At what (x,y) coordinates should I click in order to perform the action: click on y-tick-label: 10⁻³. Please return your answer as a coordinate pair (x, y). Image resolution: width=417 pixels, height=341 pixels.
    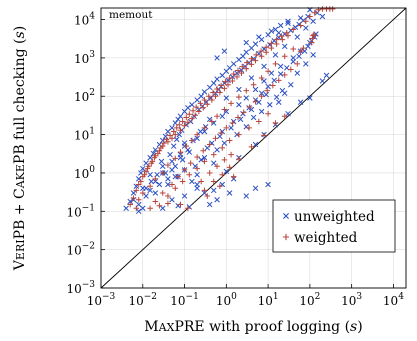
    Looking at the image, I should click on (80, 288).